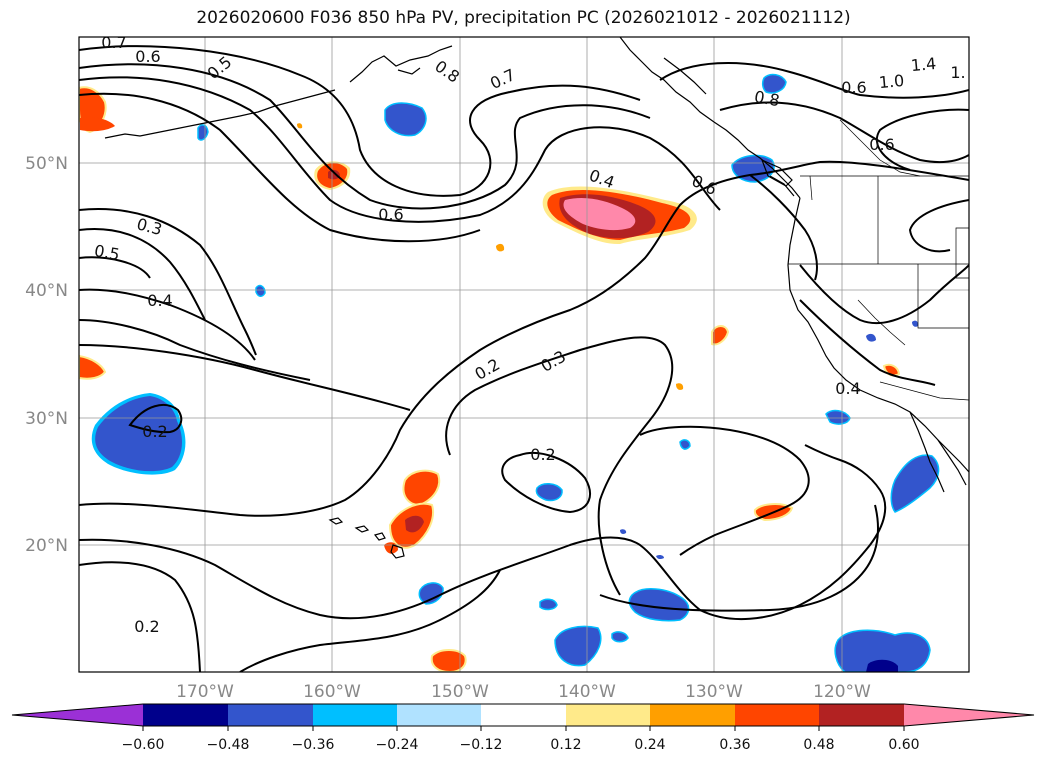 This screenshot has height=765, width=1047. What do you see at coordinates (46, 546) in the screenshot?
I see `lat-label: 20°N` at bounding box center [46, 546].